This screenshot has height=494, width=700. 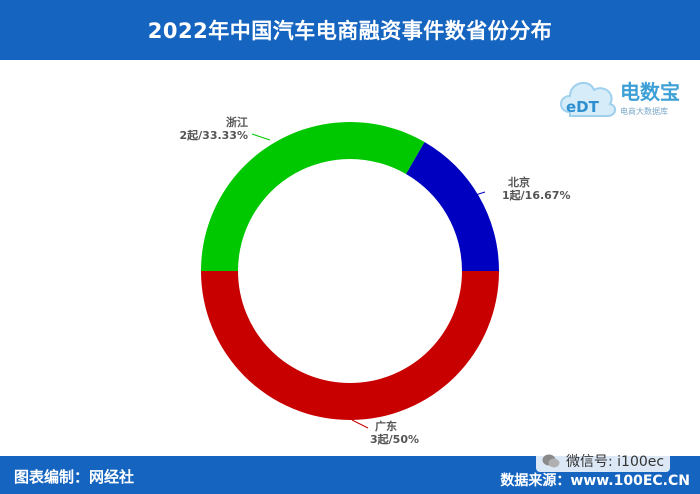 I want to click on logo-subtitle: 电商大数据库, so click(x=644, y=111).